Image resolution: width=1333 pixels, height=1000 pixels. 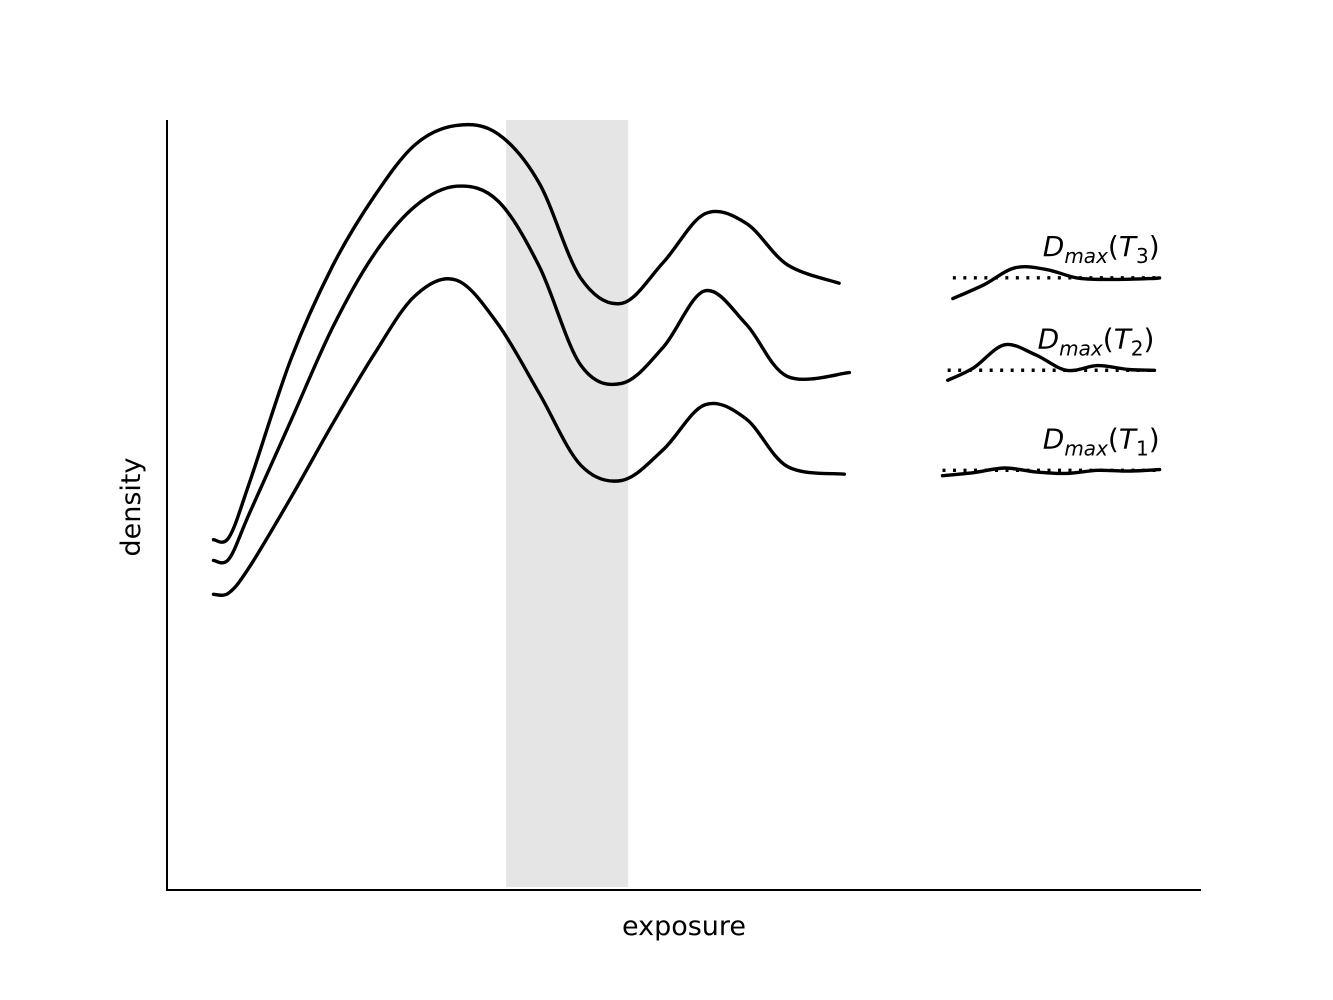 I want to click on dmax-detail-curve-t3, so click(x=1056, y=283).